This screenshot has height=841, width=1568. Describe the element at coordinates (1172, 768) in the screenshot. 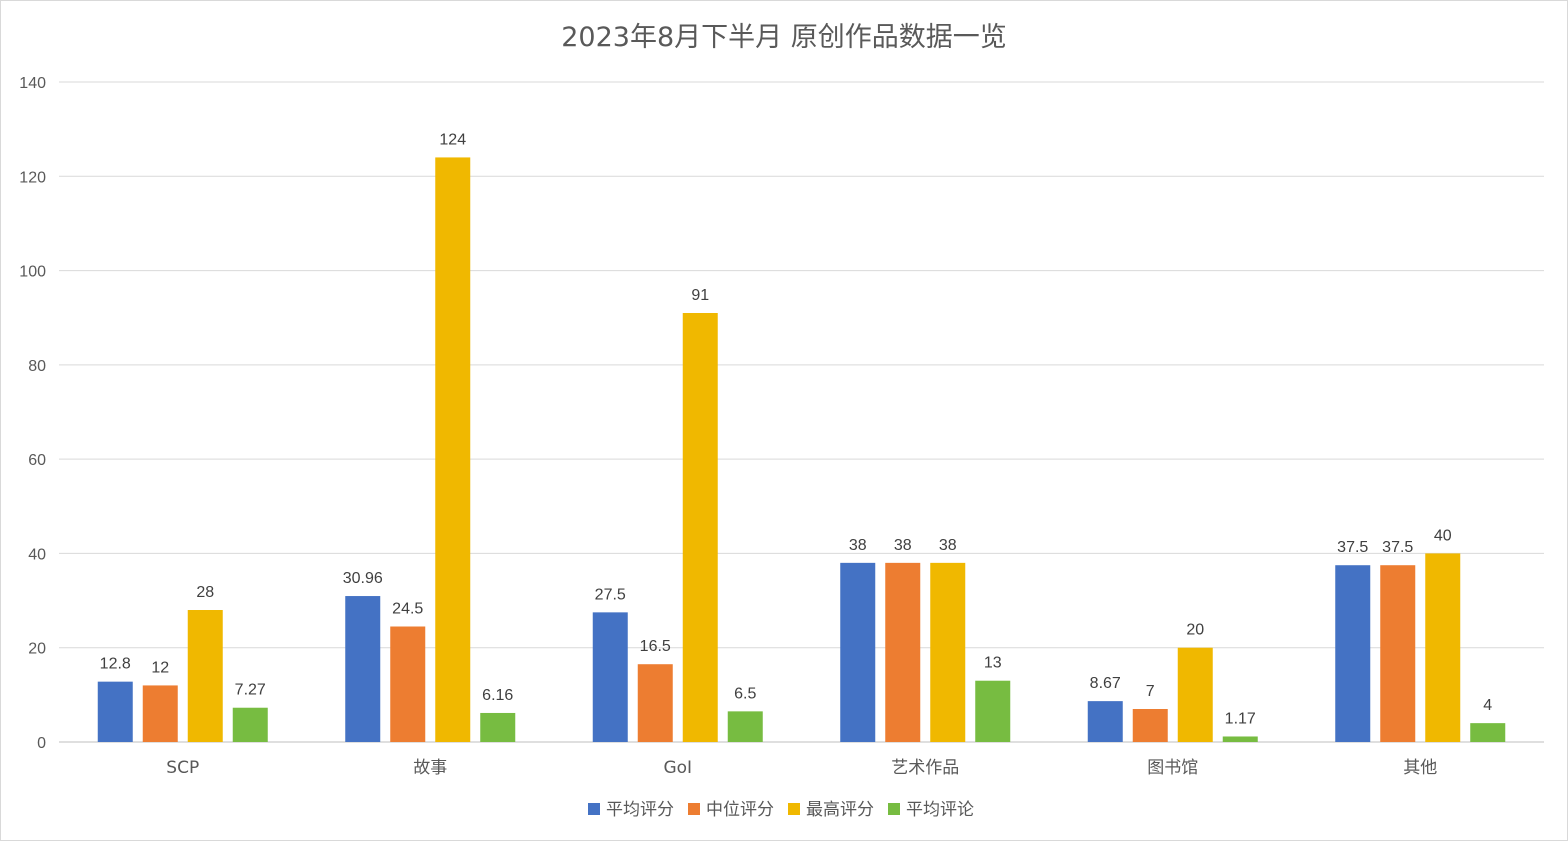

I see `x-tick-label: 图书馆` at that location.